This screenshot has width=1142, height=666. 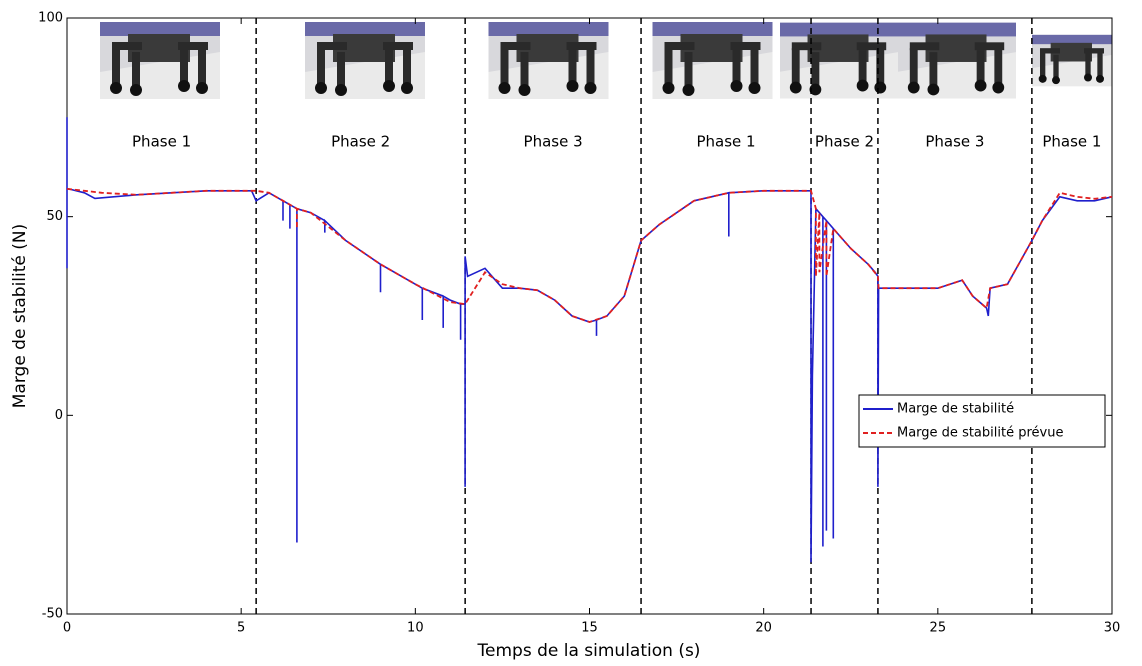 I want to click on x-tick-label: 10, so click(x=415, y=628).